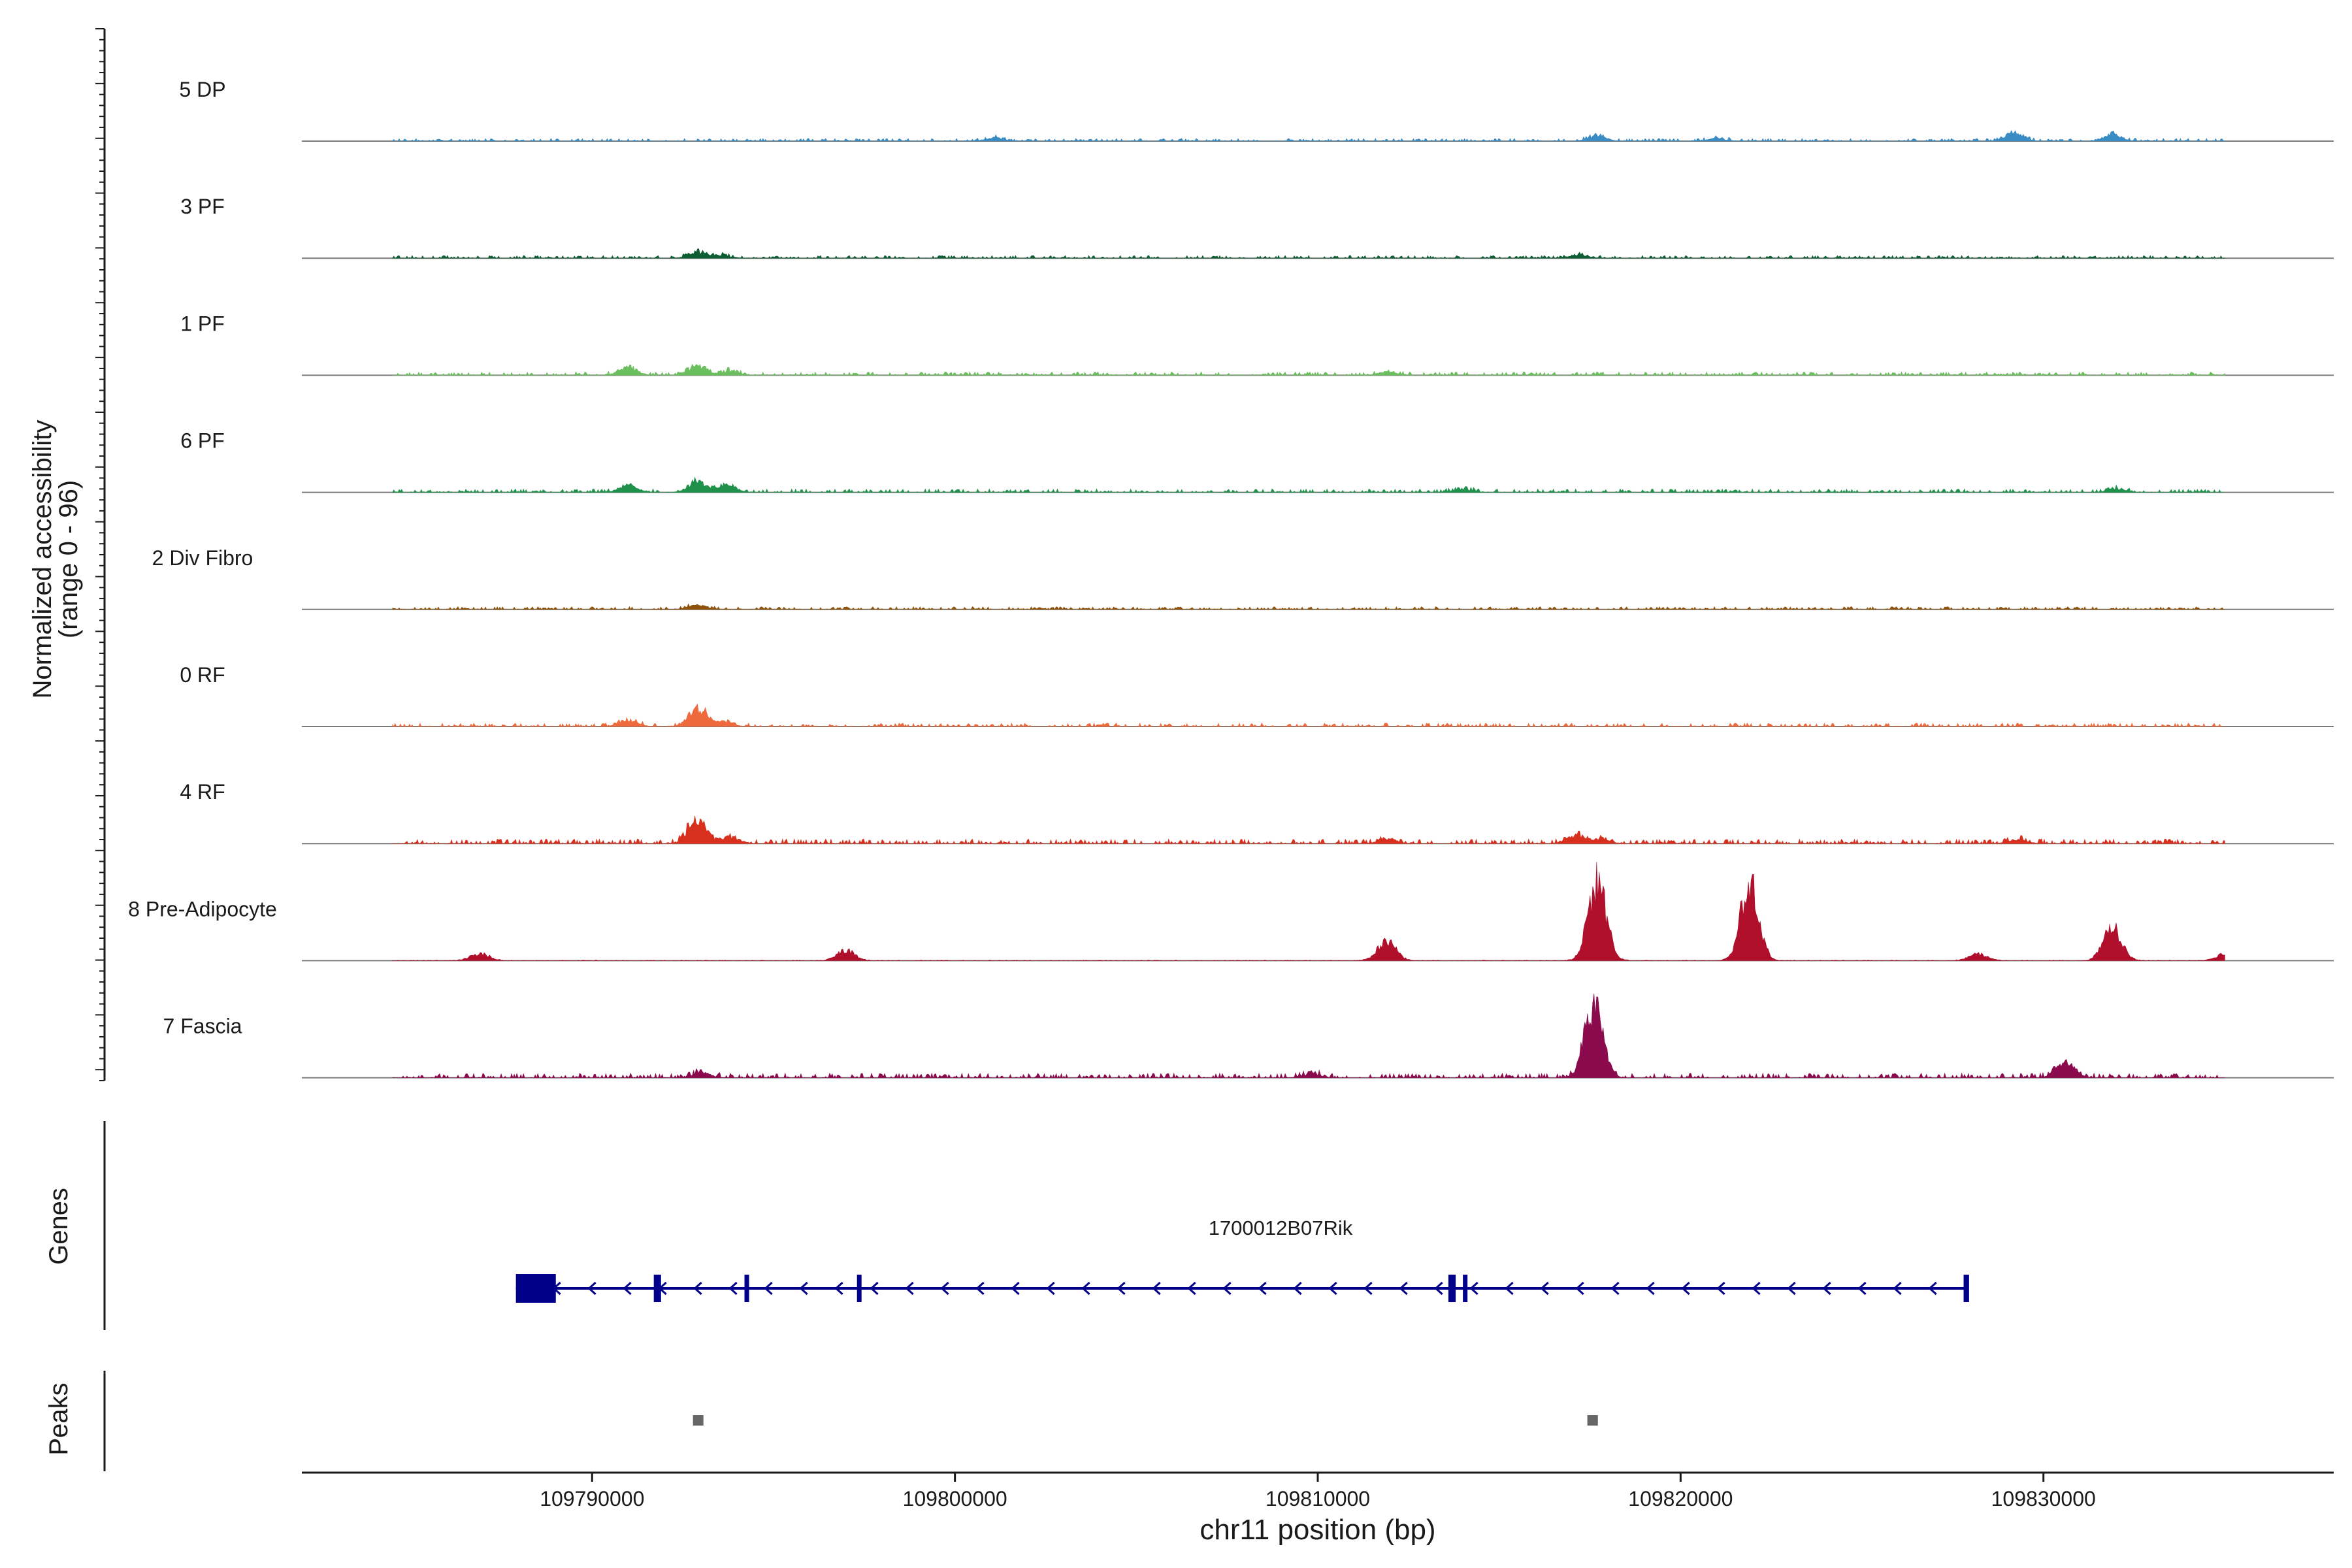  What do you see at coordinates (58, 1418) in the screenshot?
I see `peaks-panel-label: Peaks` at bounding box center [58, 1418].